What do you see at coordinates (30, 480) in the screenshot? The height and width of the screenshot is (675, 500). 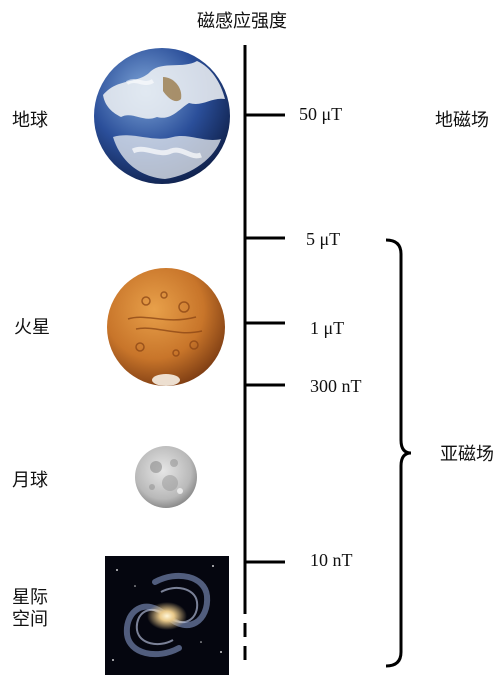 I see `label-moon: 月球` at bounding box center [30, 480].